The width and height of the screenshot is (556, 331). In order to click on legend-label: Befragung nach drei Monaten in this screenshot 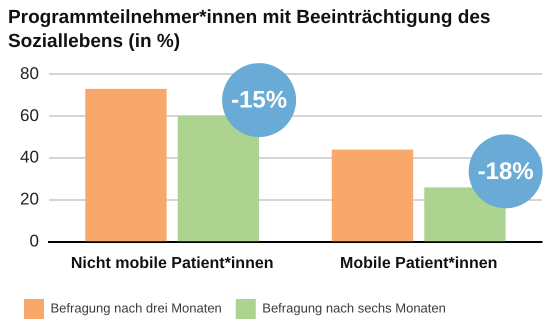, I will do `click(136, 308)`.